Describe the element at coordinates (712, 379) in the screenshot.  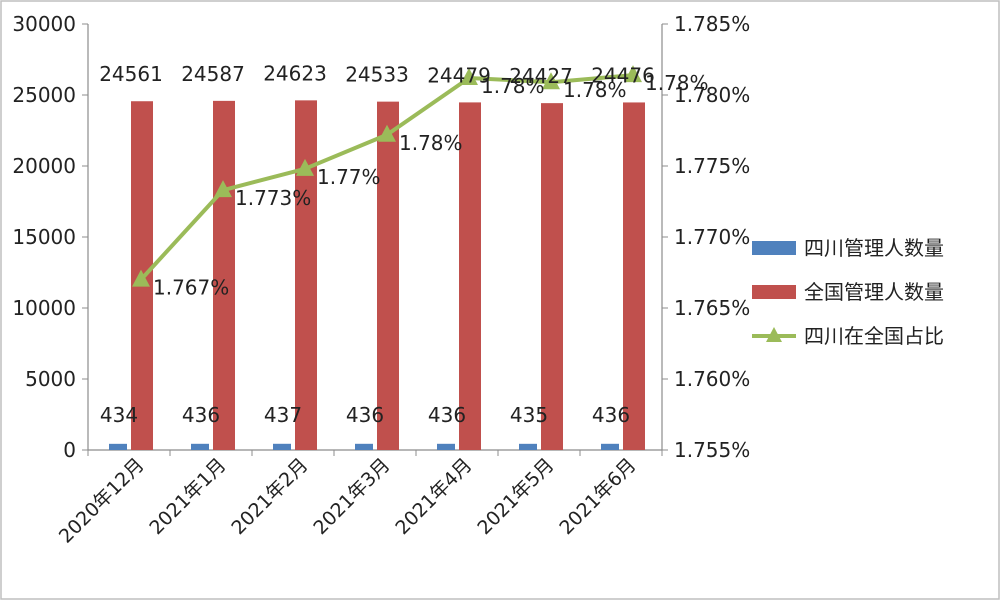
I see `y-right-tick-label: 1.760%` at that location.